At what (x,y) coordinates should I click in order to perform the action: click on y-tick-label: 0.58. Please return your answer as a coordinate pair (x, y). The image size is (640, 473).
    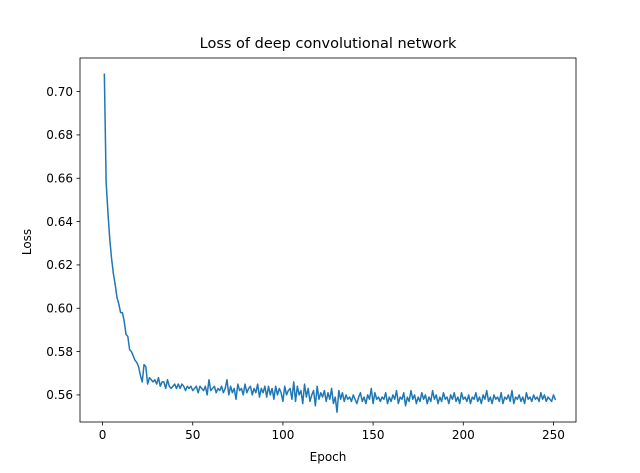
    Looking at the image, I should click on (59, 352).